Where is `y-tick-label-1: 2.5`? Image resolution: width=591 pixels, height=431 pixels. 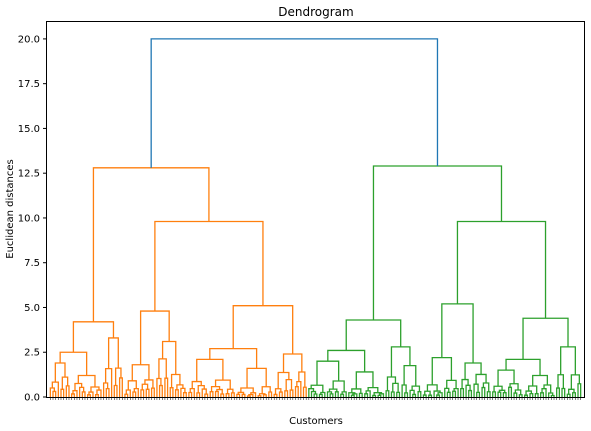 y-tick-label-1: 2.5 is located at coordinates (32, 353).